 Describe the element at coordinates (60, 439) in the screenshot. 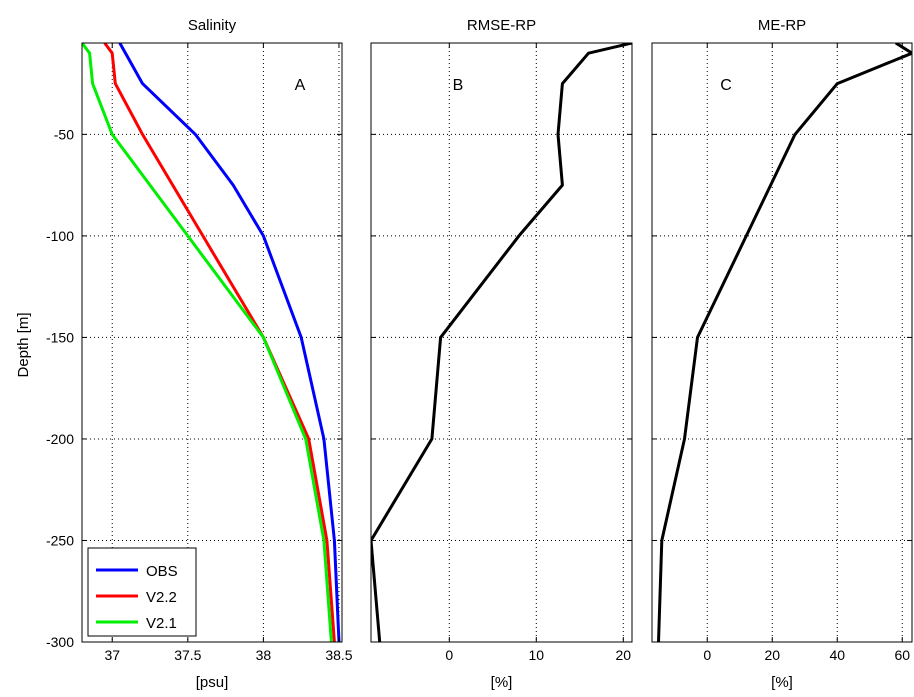

I see `y-tick-label: -200` at that location.